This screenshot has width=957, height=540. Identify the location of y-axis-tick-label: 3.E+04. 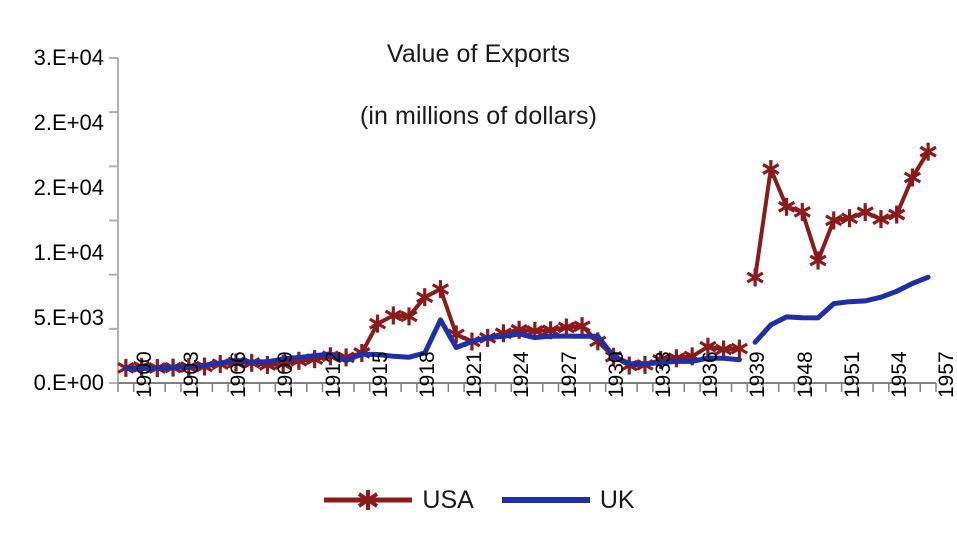
(68, 57).